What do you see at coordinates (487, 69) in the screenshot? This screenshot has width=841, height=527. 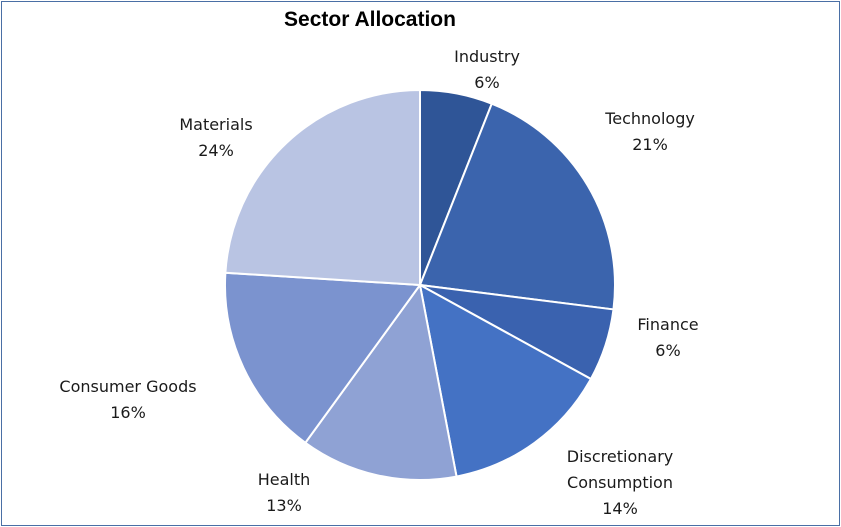 I see `slice-label-0: Industry 6%` at bounding box center [487, 69].